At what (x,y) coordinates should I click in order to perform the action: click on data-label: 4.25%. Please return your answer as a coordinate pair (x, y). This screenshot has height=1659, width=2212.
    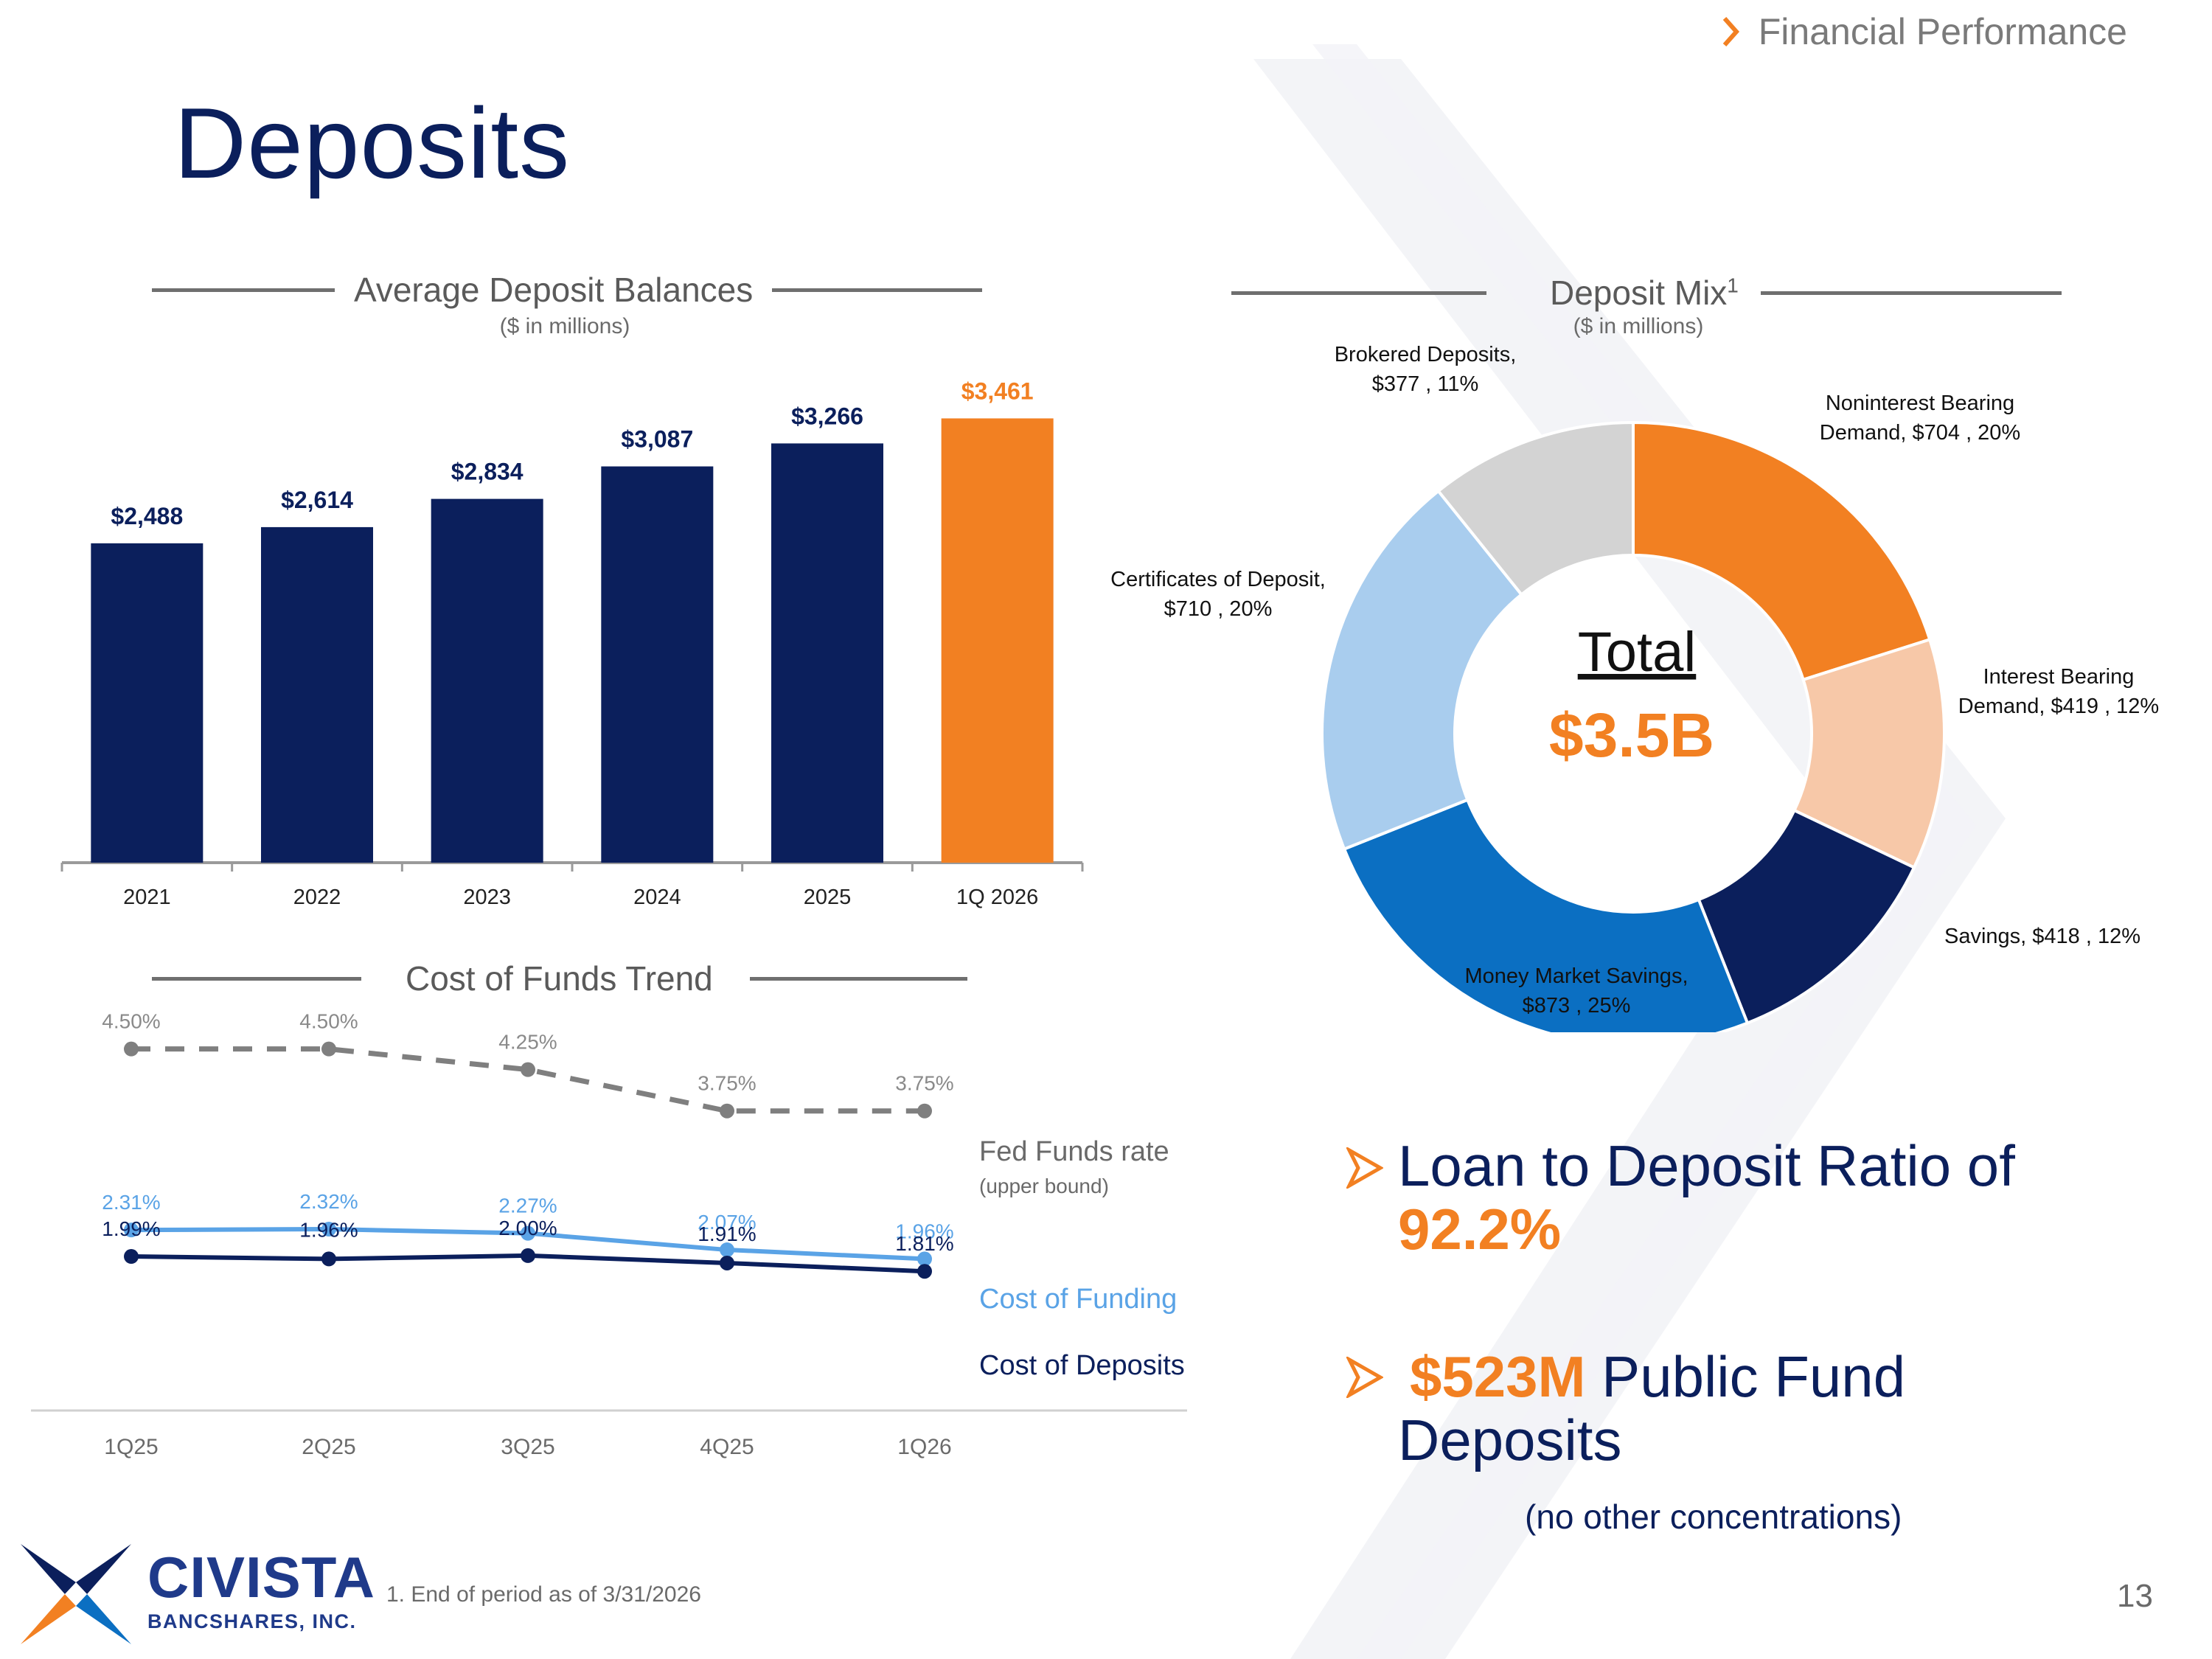
    Looking at the image, I should click on (527, 1042).